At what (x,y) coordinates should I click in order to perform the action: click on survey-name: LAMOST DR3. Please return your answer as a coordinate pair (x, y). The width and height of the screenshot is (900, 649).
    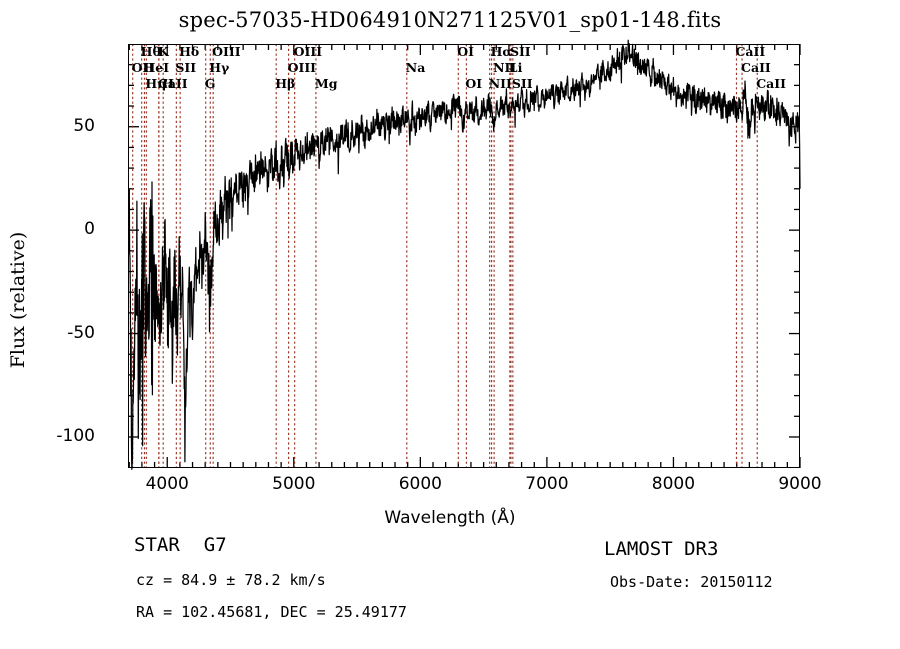
    Looking at the image, I should click on (661, 549).